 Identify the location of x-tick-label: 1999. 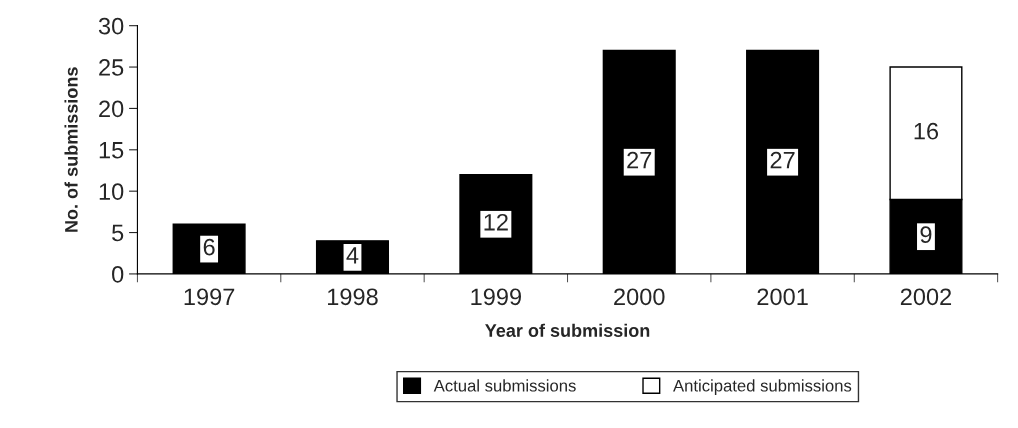
(496, 297).